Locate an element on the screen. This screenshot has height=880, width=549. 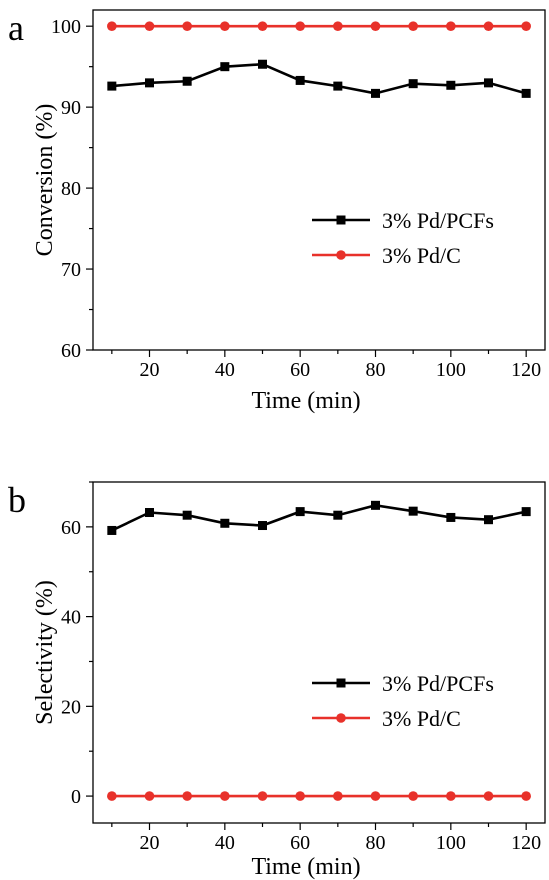
y-tick-label: 70 is located at coordinates (71, 270).